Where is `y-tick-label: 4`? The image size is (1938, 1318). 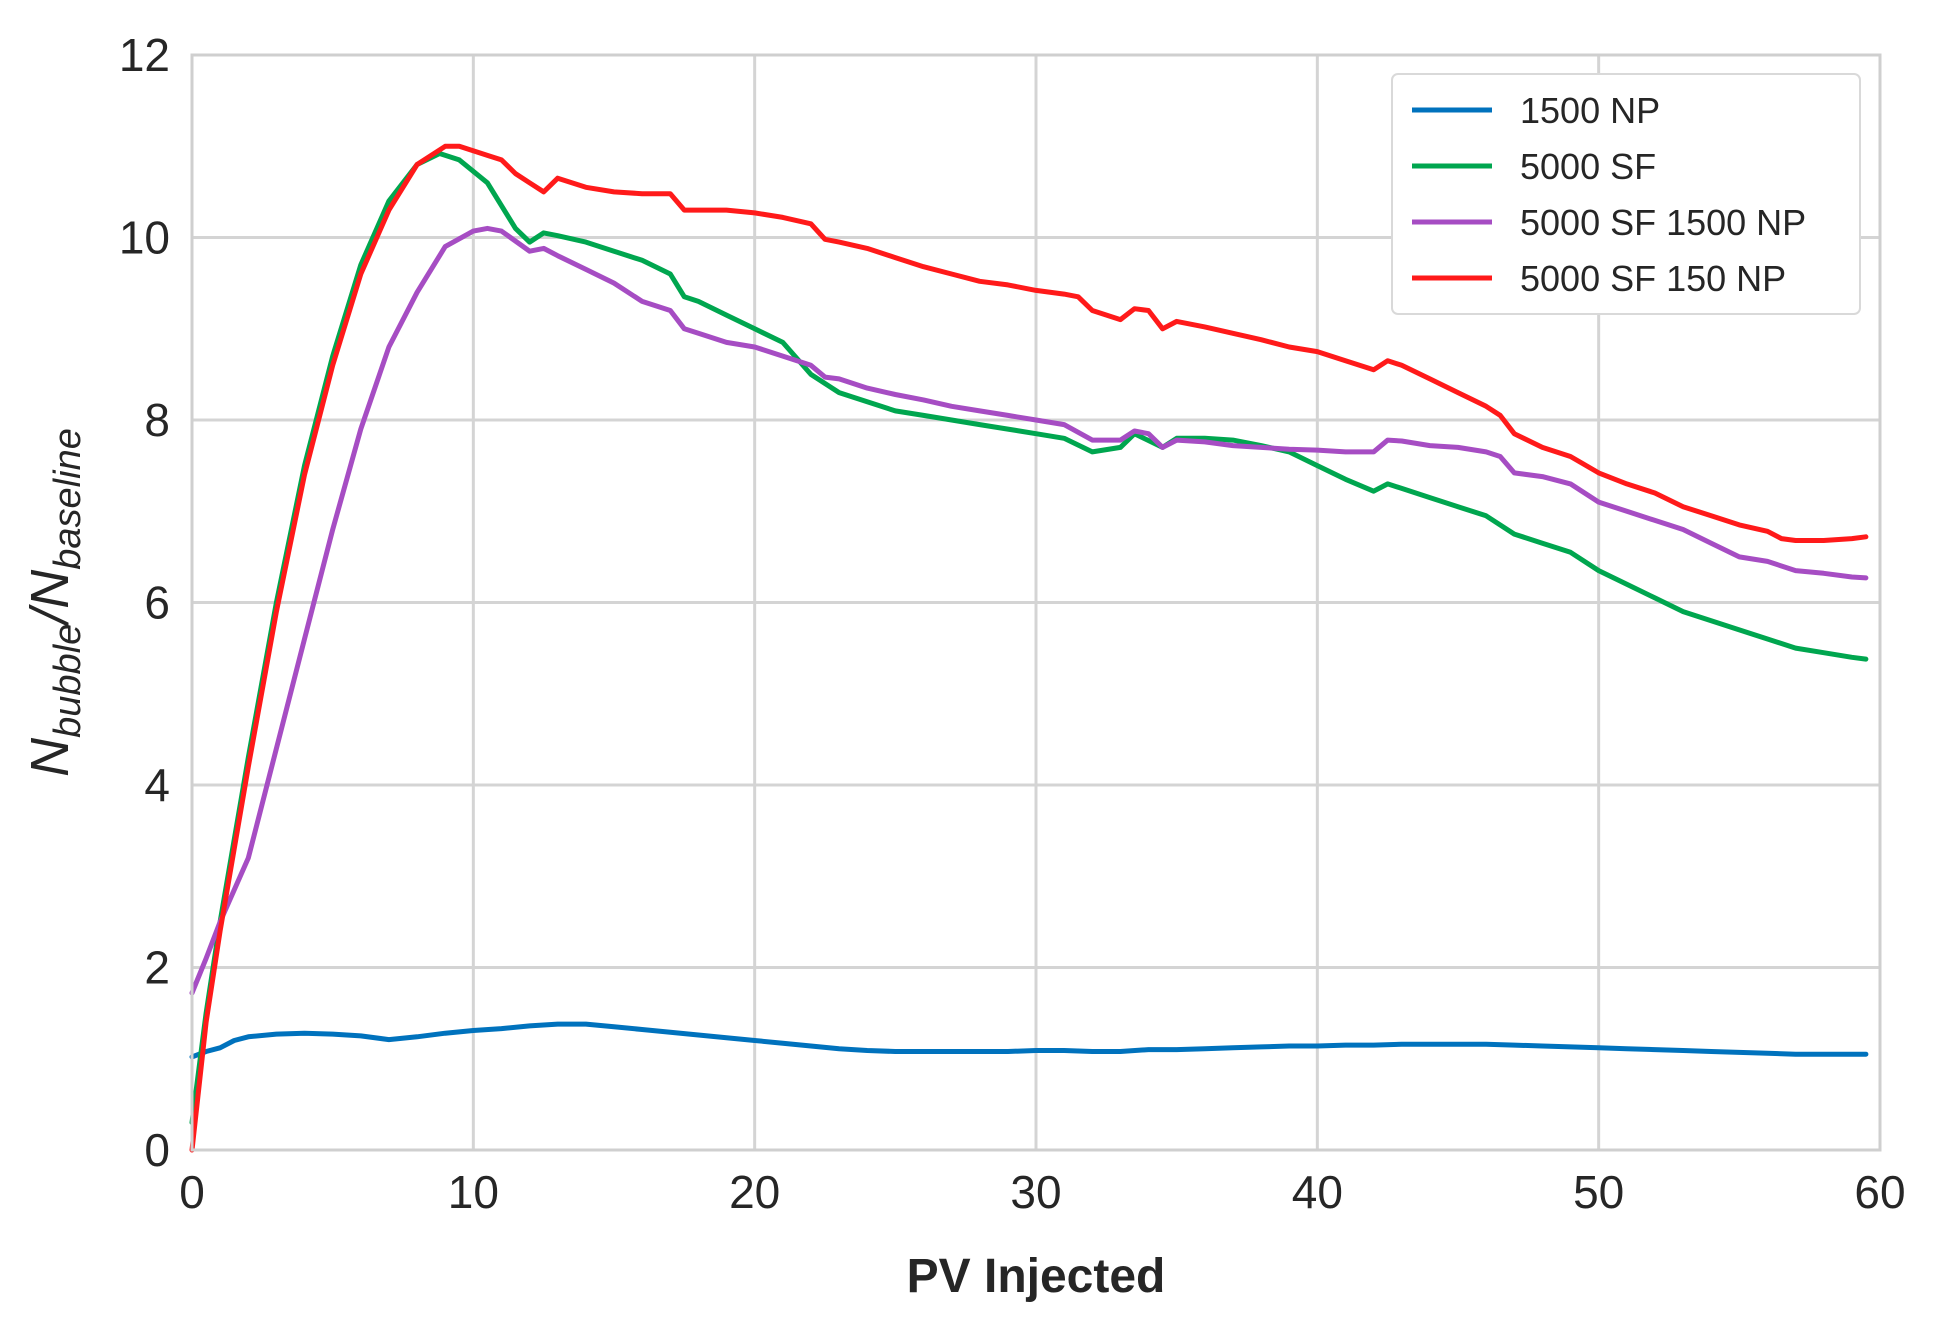
y-tick-label: 4 is located at coordinates (157, 785).